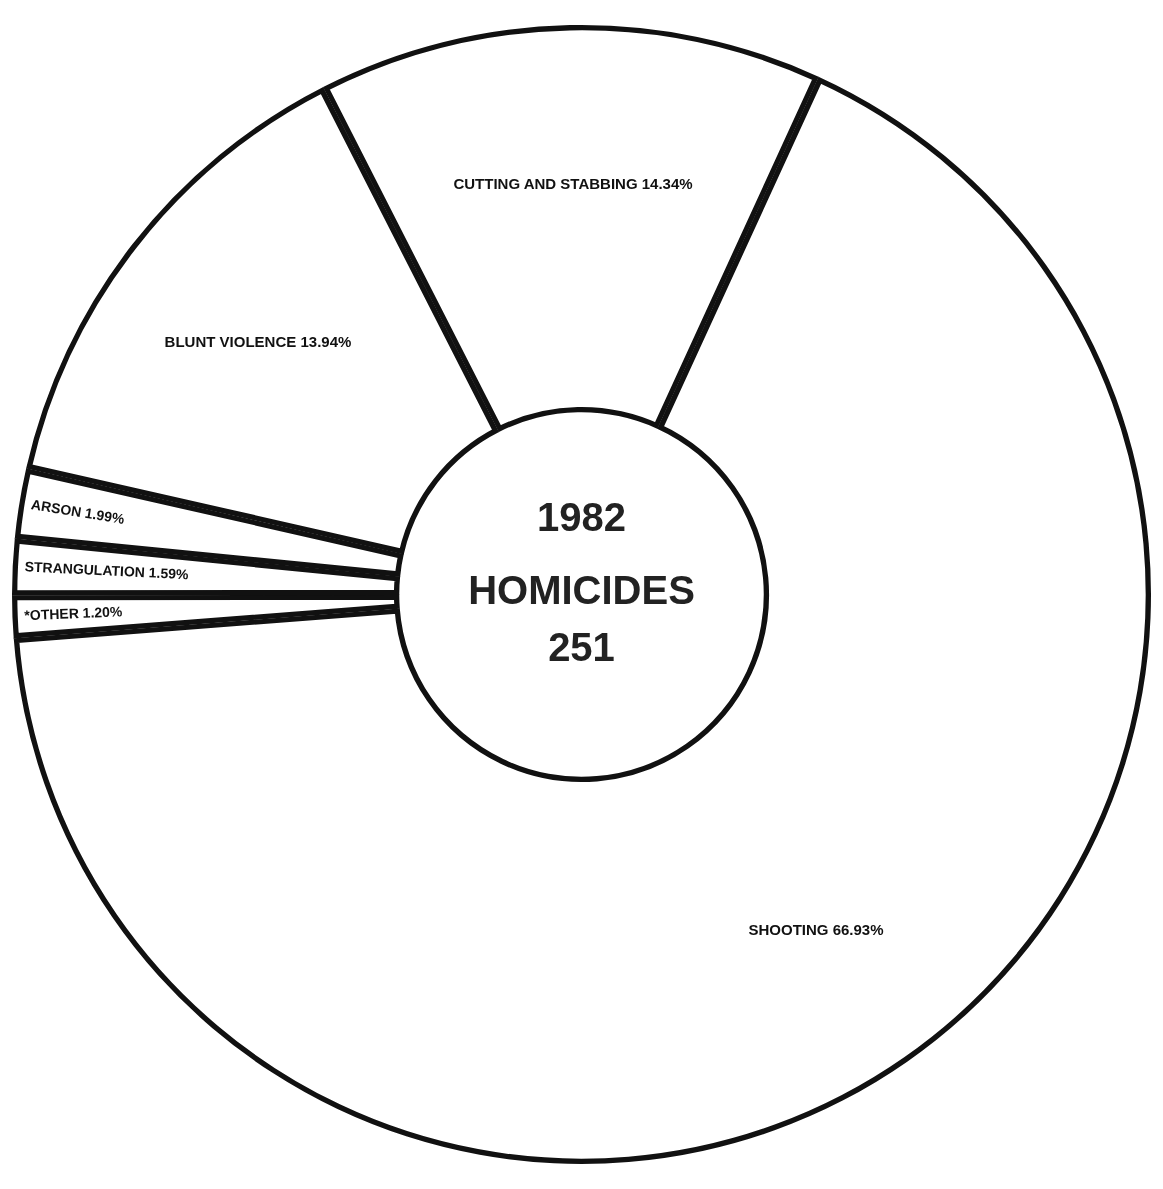 This screenshot has height=1189, width=1163. What do you see at coordinates (581, 589) in the screenshot?
I see `text: HOMICIDES` at bounding box center [581, 589].